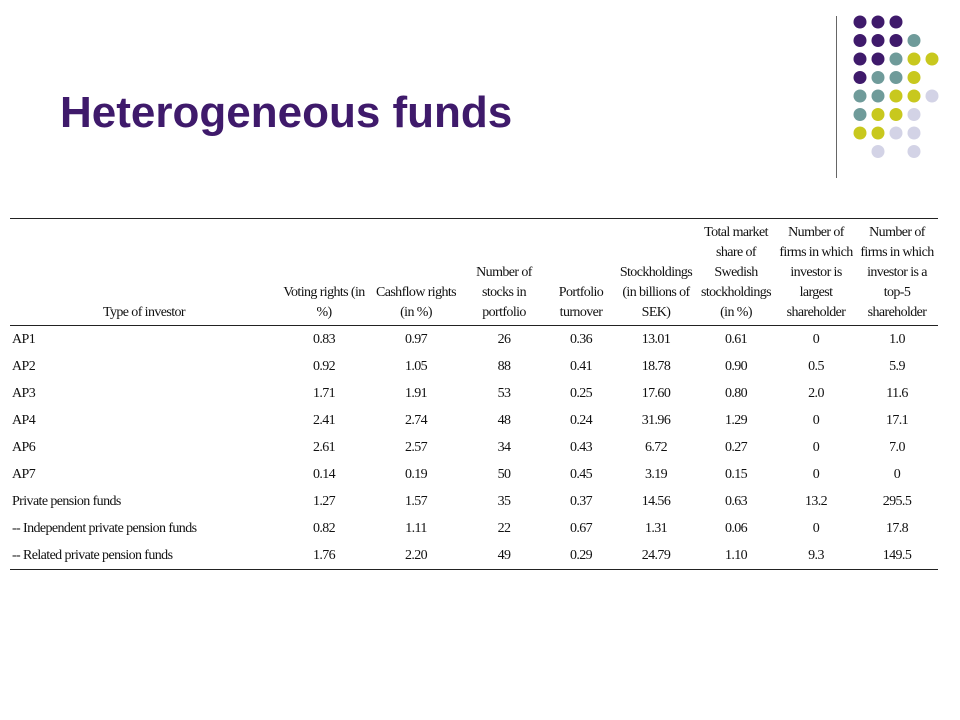 The width and height of the screenshot is (960, 720). What do you see at coordinates (504, 272) in the screenshot?
I see `column-header: Number of stocks in portfolio` at bounding box center [504, 272].